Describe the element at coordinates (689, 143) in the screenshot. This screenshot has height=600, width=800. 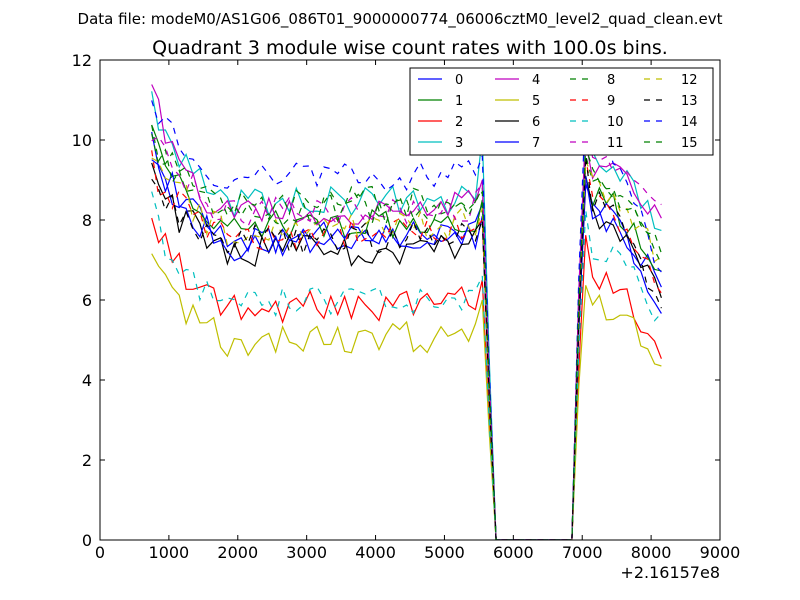
I see `legend-label-15: 15` at that location.